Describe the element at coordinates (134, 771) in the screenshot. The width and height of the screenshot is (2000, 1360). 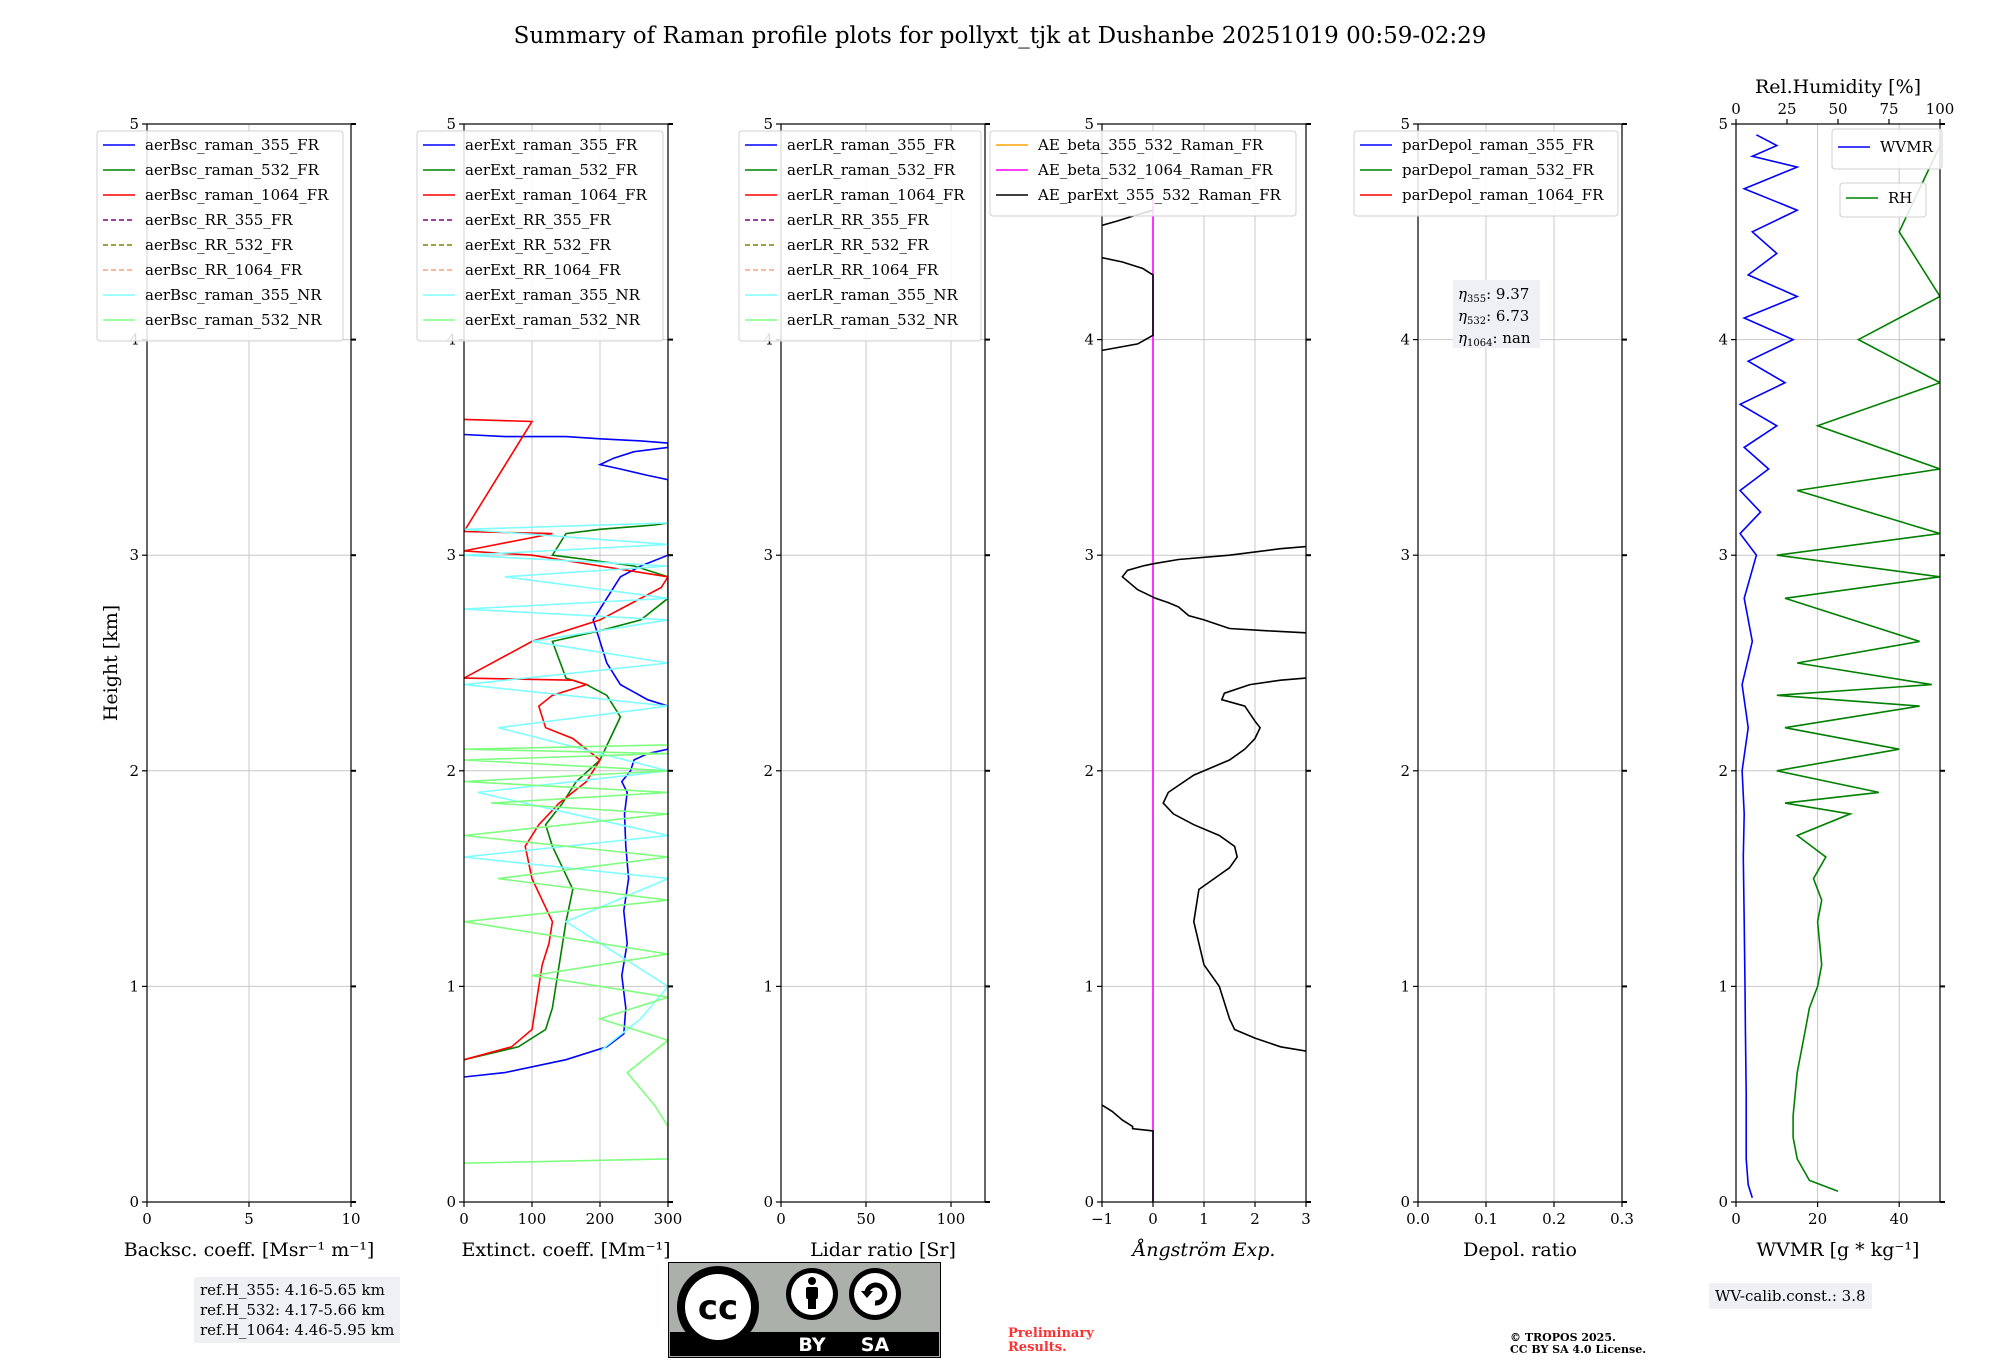
I see `y-tick-label: 2` at that location.